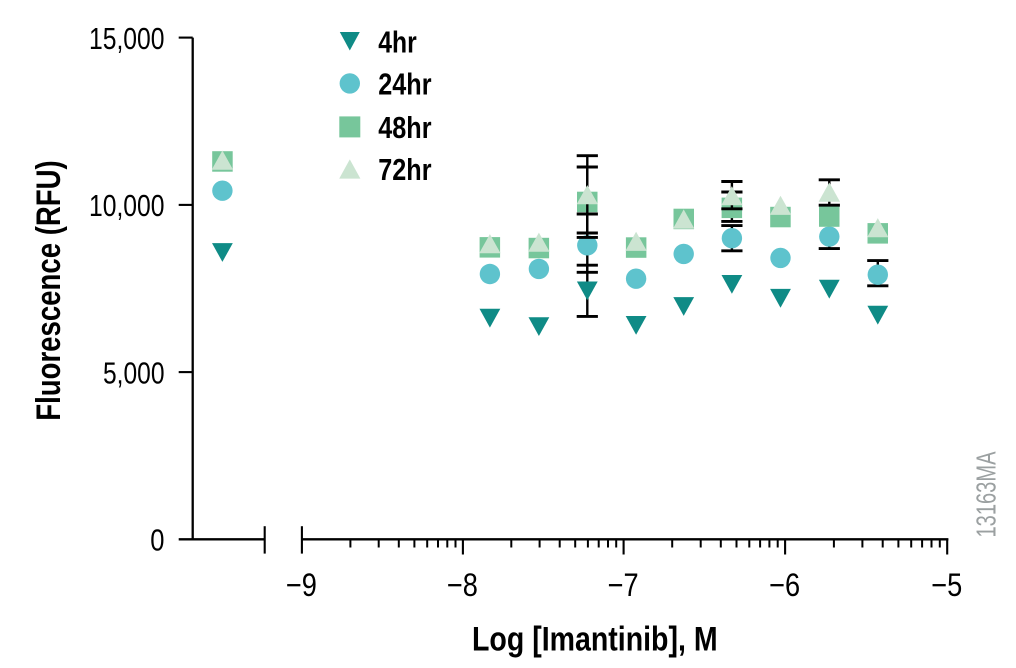 The width and height of the screenshot is (1016, 668). What do you see at coordinates (127, 205) in the screenshot?
I see `svg-text: 10,000` at bounding box center [127, 205].